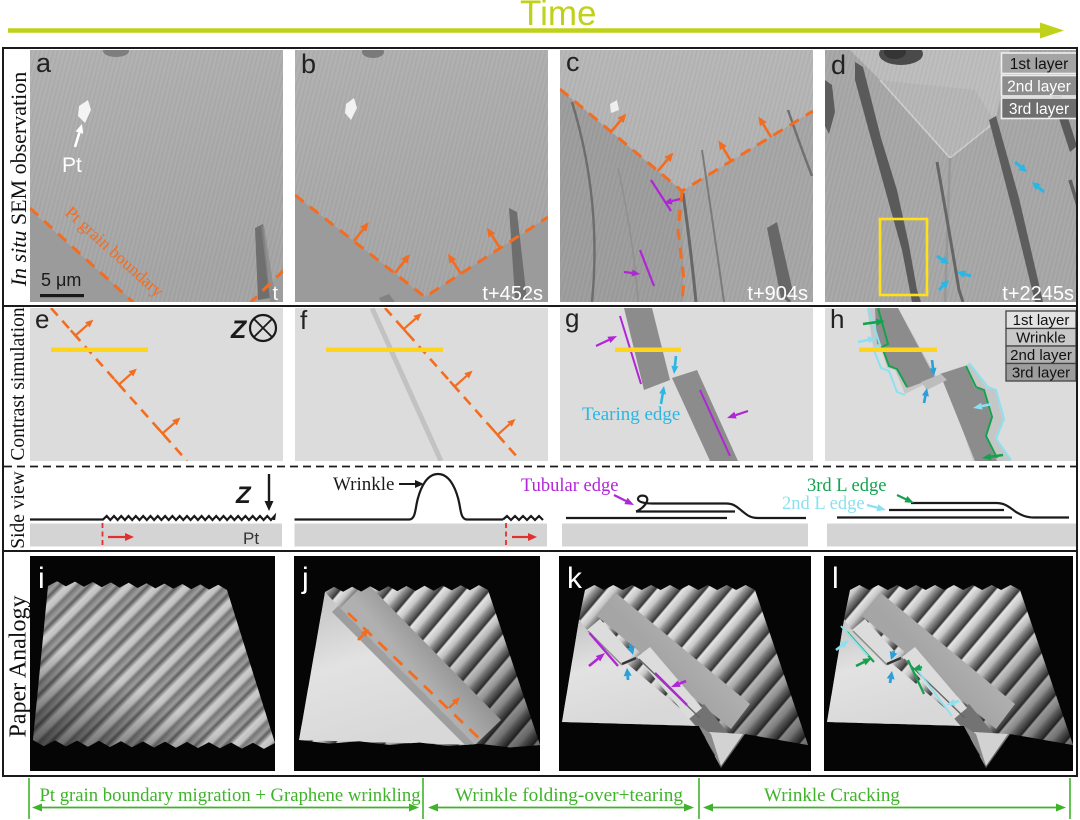 This screenshot has height=820, width=1080. Describe the element at coordinates (275, 292) in the screenshot. I see `svg-text: t` at that location.